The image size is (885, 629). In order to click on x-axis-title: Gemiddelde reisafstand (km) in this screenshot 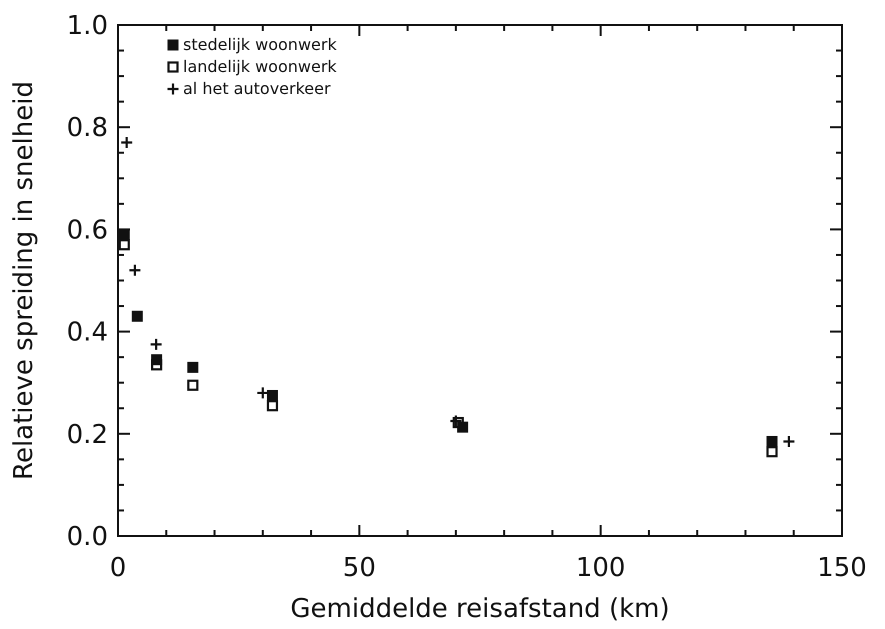, I will do `click(480, 609)`.